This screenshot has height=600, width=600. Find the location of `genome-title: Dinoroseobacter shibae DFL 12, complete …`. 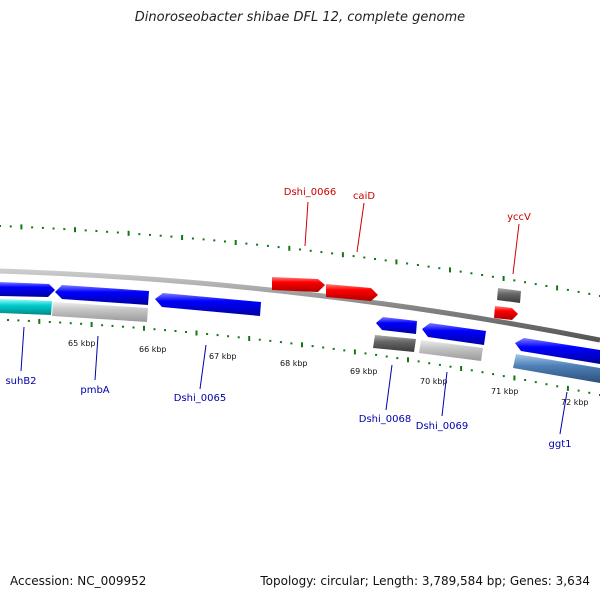

genome-title: Dinoroseobacter shibae DFL 12, complete … is located at coordinates (300, 17).